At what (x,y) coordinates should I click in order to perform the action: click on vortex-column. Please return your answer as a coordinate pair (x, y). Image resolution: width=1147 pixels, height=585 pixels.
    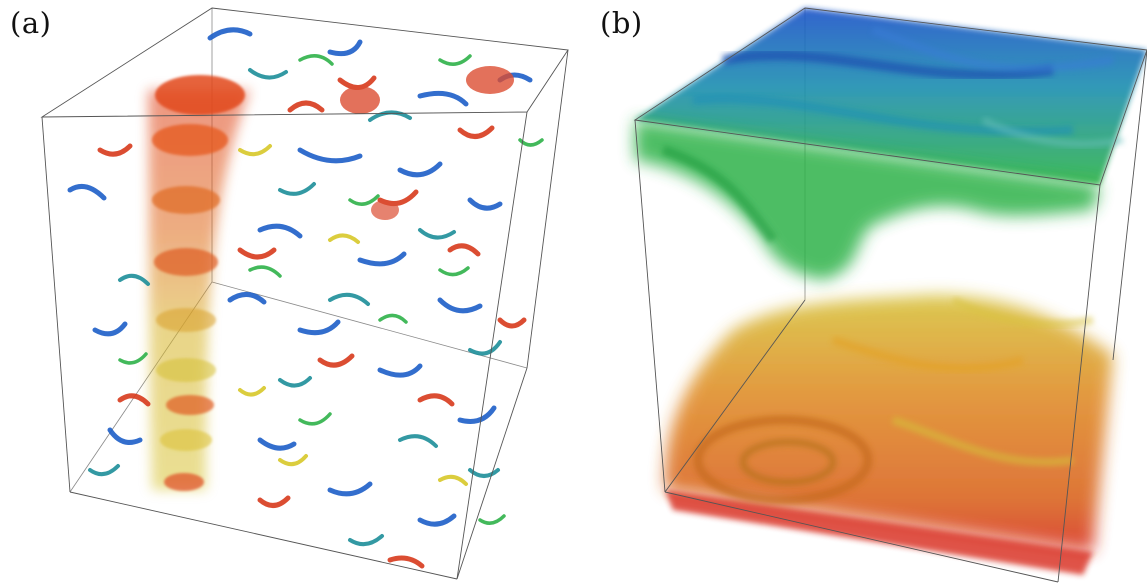
    Looking at the image, I should click on (199, 283).